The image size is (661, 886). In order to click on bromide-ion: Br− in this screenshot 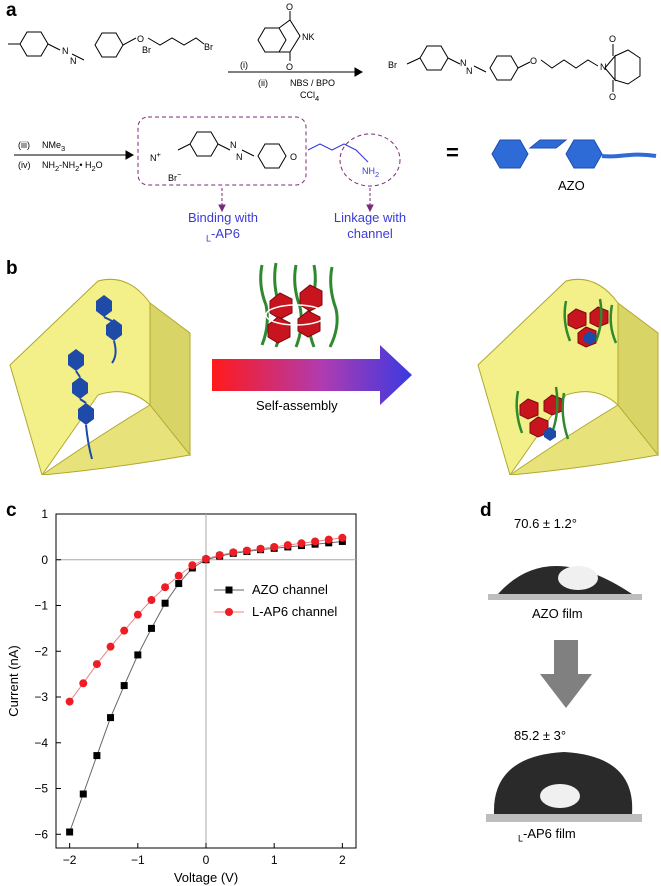, I will do `click(175, 176)`.